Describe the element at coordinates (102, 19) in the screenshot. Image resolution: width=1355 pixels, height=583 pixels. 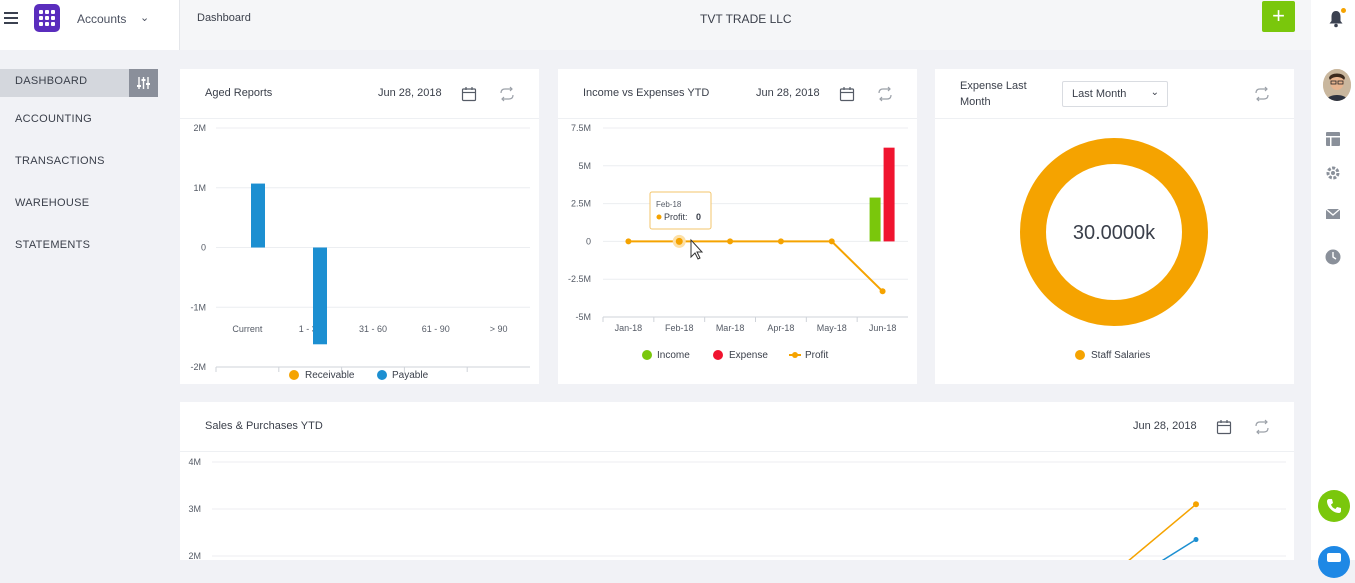
I see `app-name: Accounts` at that location.